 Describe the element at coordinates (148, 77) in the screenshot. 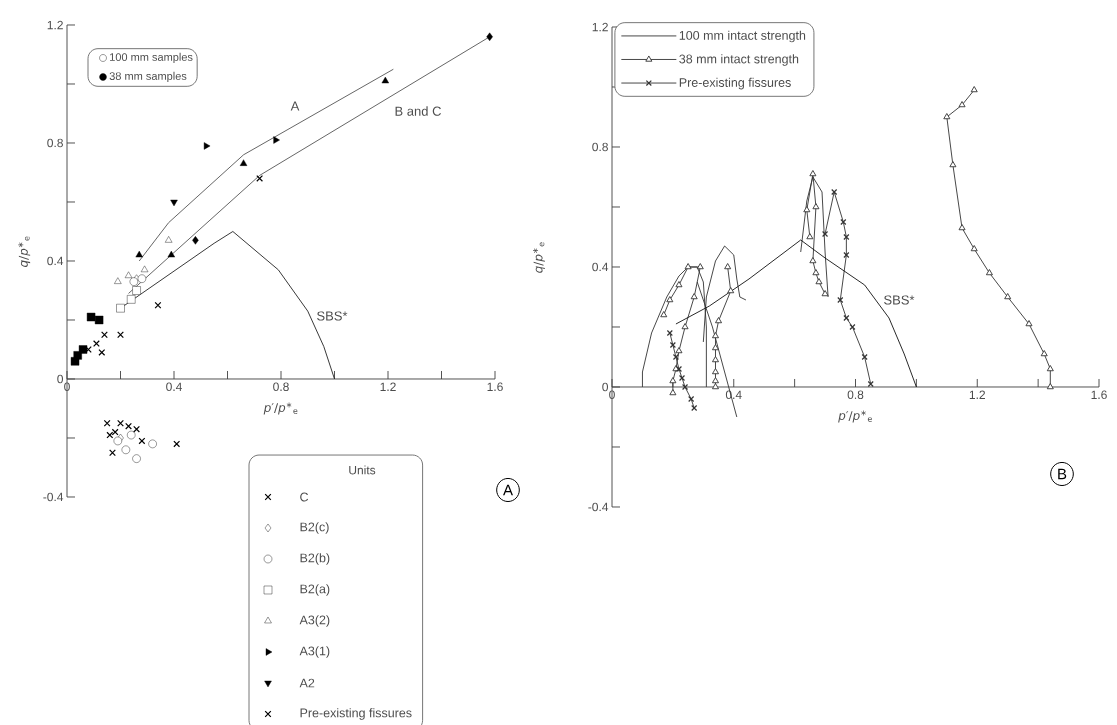

I see `legend-label: 38 mm samples` at that location.